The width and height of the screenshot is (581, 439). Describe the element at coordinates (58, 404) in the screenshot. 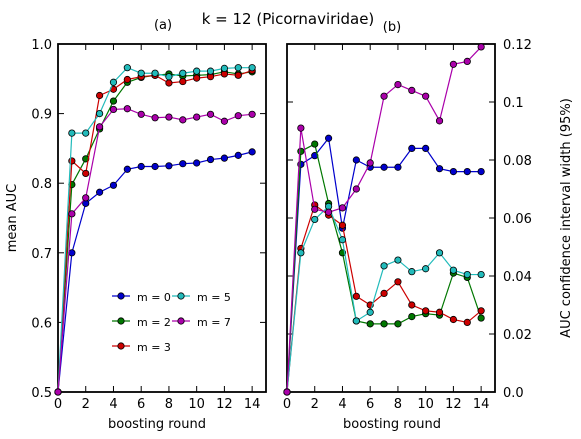

I see `panel-a-x-tick-label: 0` at that location.